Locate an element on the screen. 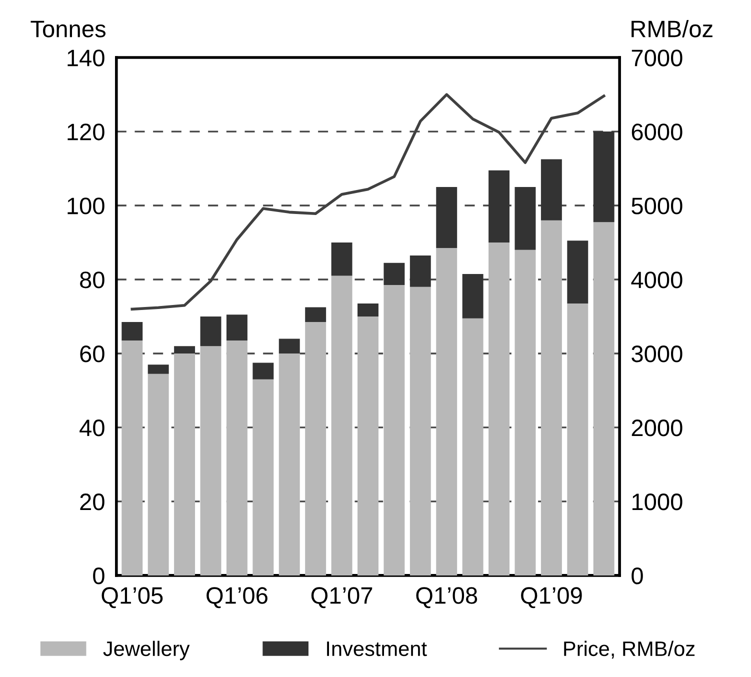 The height and width of the screenshot is (677, 751). y-tick-label: 20 is located at coordinates (92, 502).